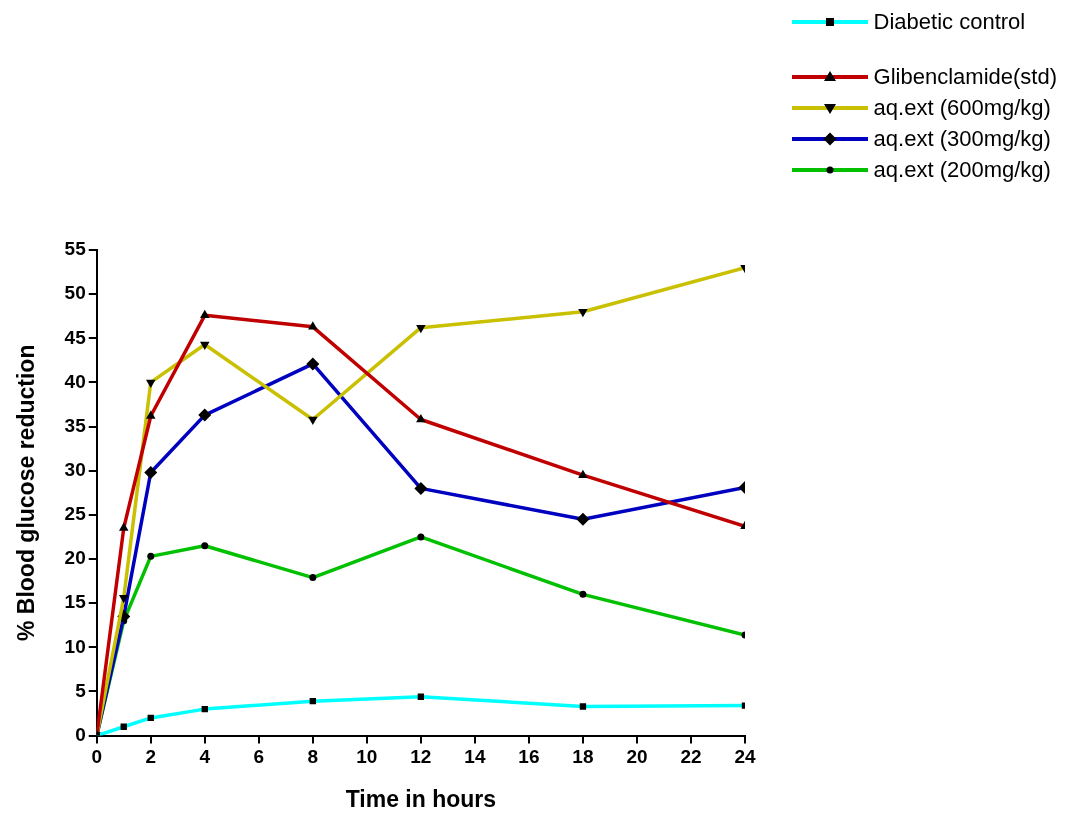 Image resolution: width=1065 pixels, height=828 pixels. Describe the element at coordinates (965, 76) in the screenshot. I see `legend-label: Glibenclamide(std)` at that location.